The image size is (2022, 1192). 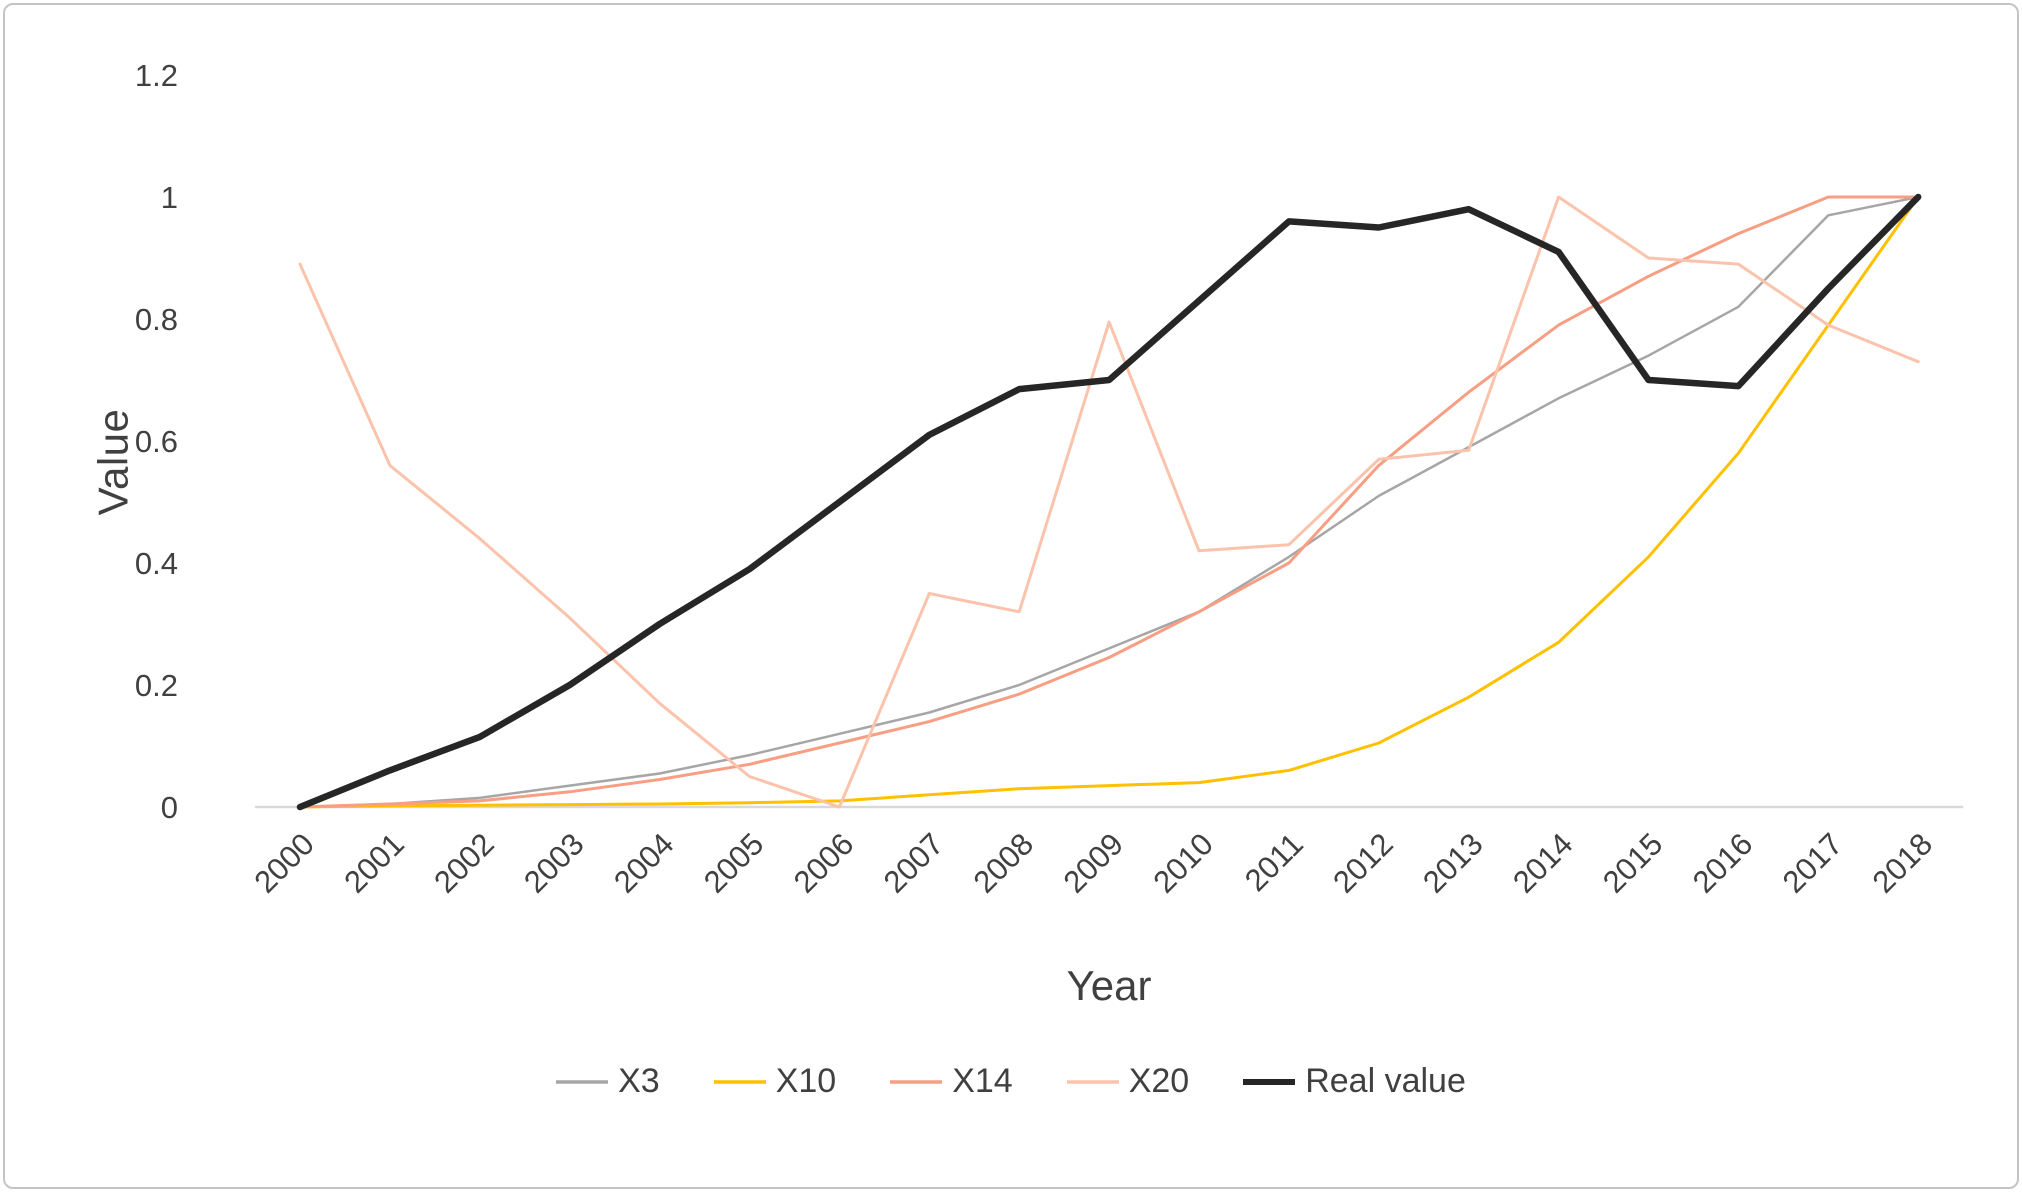 I want to click on x-tick-label: 2015, so click(x=1633, y=863).